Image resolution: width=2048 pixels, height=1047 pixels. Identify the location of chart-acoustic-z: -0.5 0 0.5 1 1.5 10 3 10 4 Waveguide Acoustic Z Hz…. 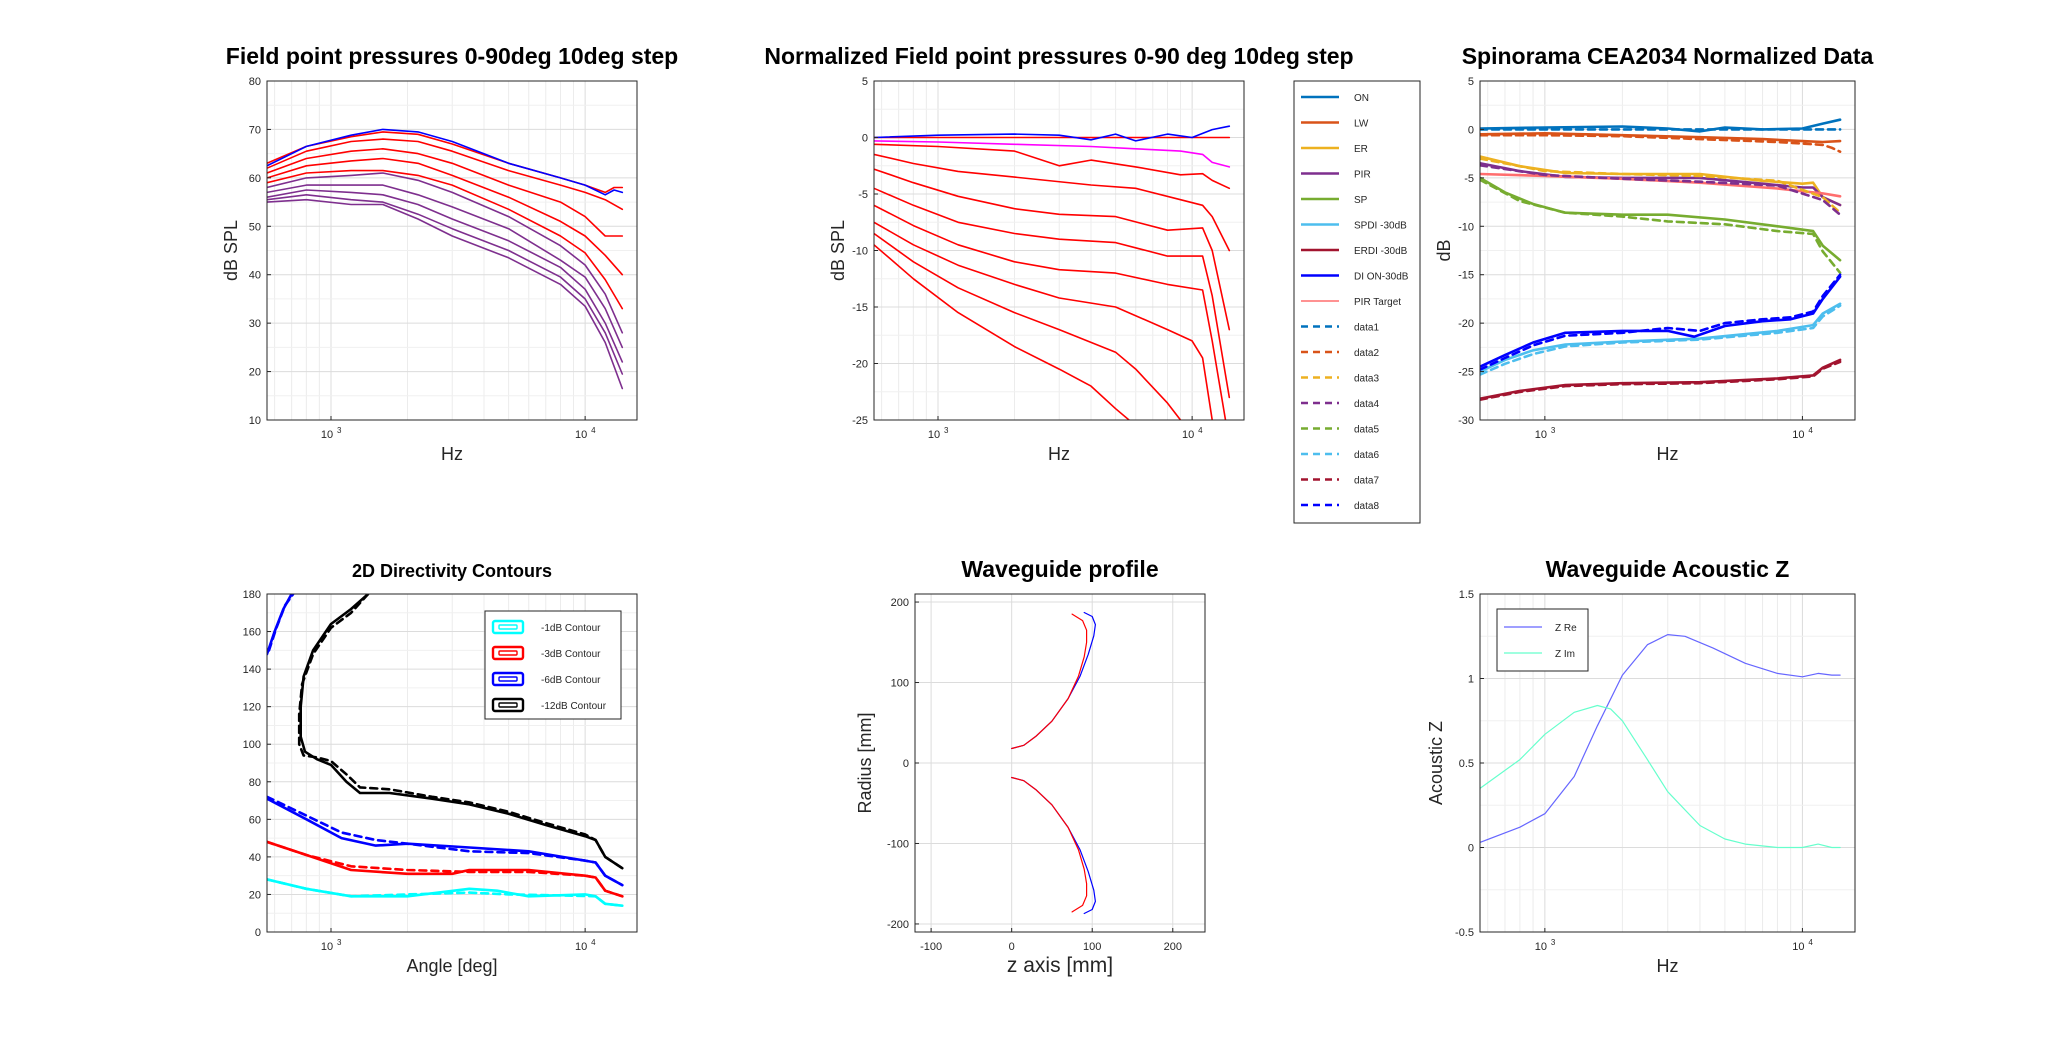
(1641, 766).